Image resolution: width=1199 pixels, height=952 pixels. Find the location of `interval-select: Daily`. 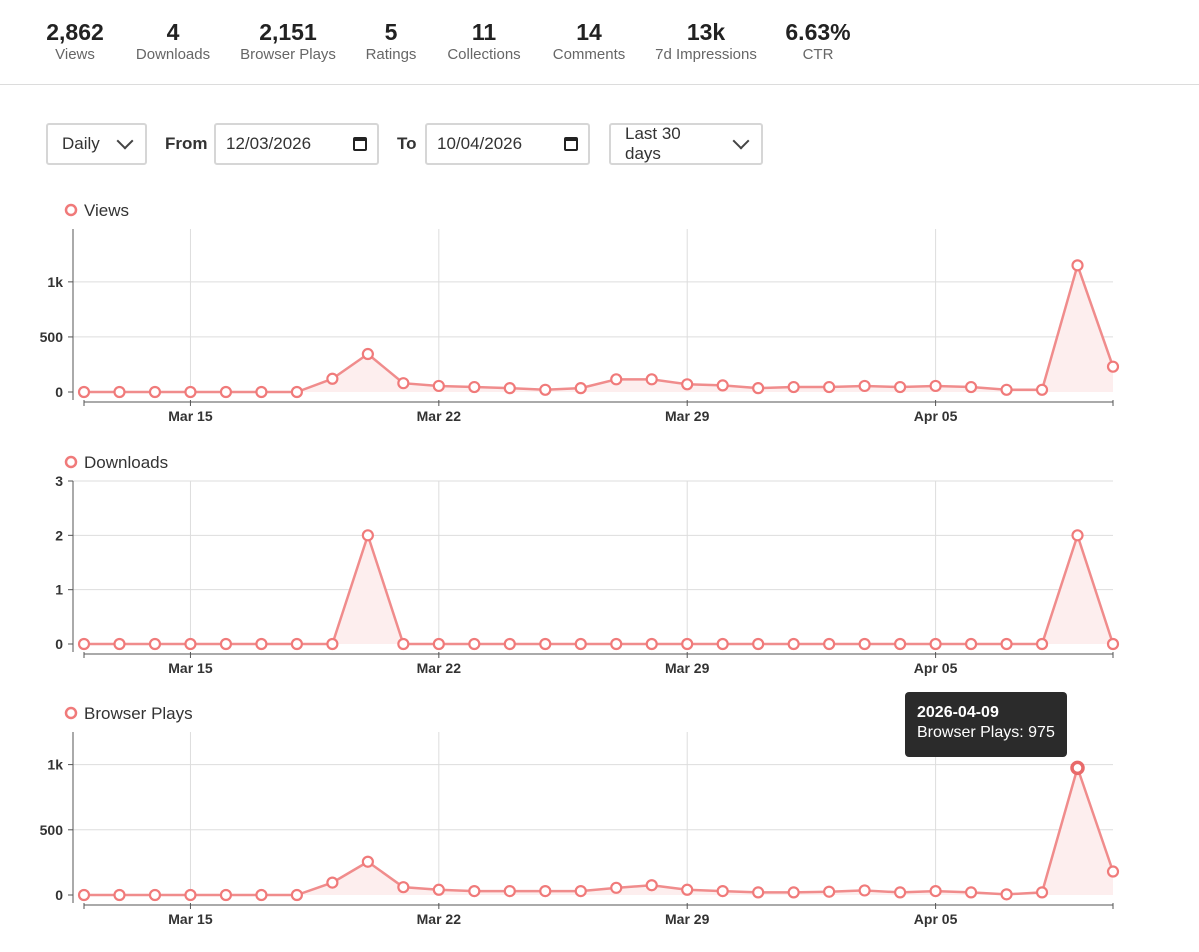

interval-select: Daily is located at coordinates (96, 144).